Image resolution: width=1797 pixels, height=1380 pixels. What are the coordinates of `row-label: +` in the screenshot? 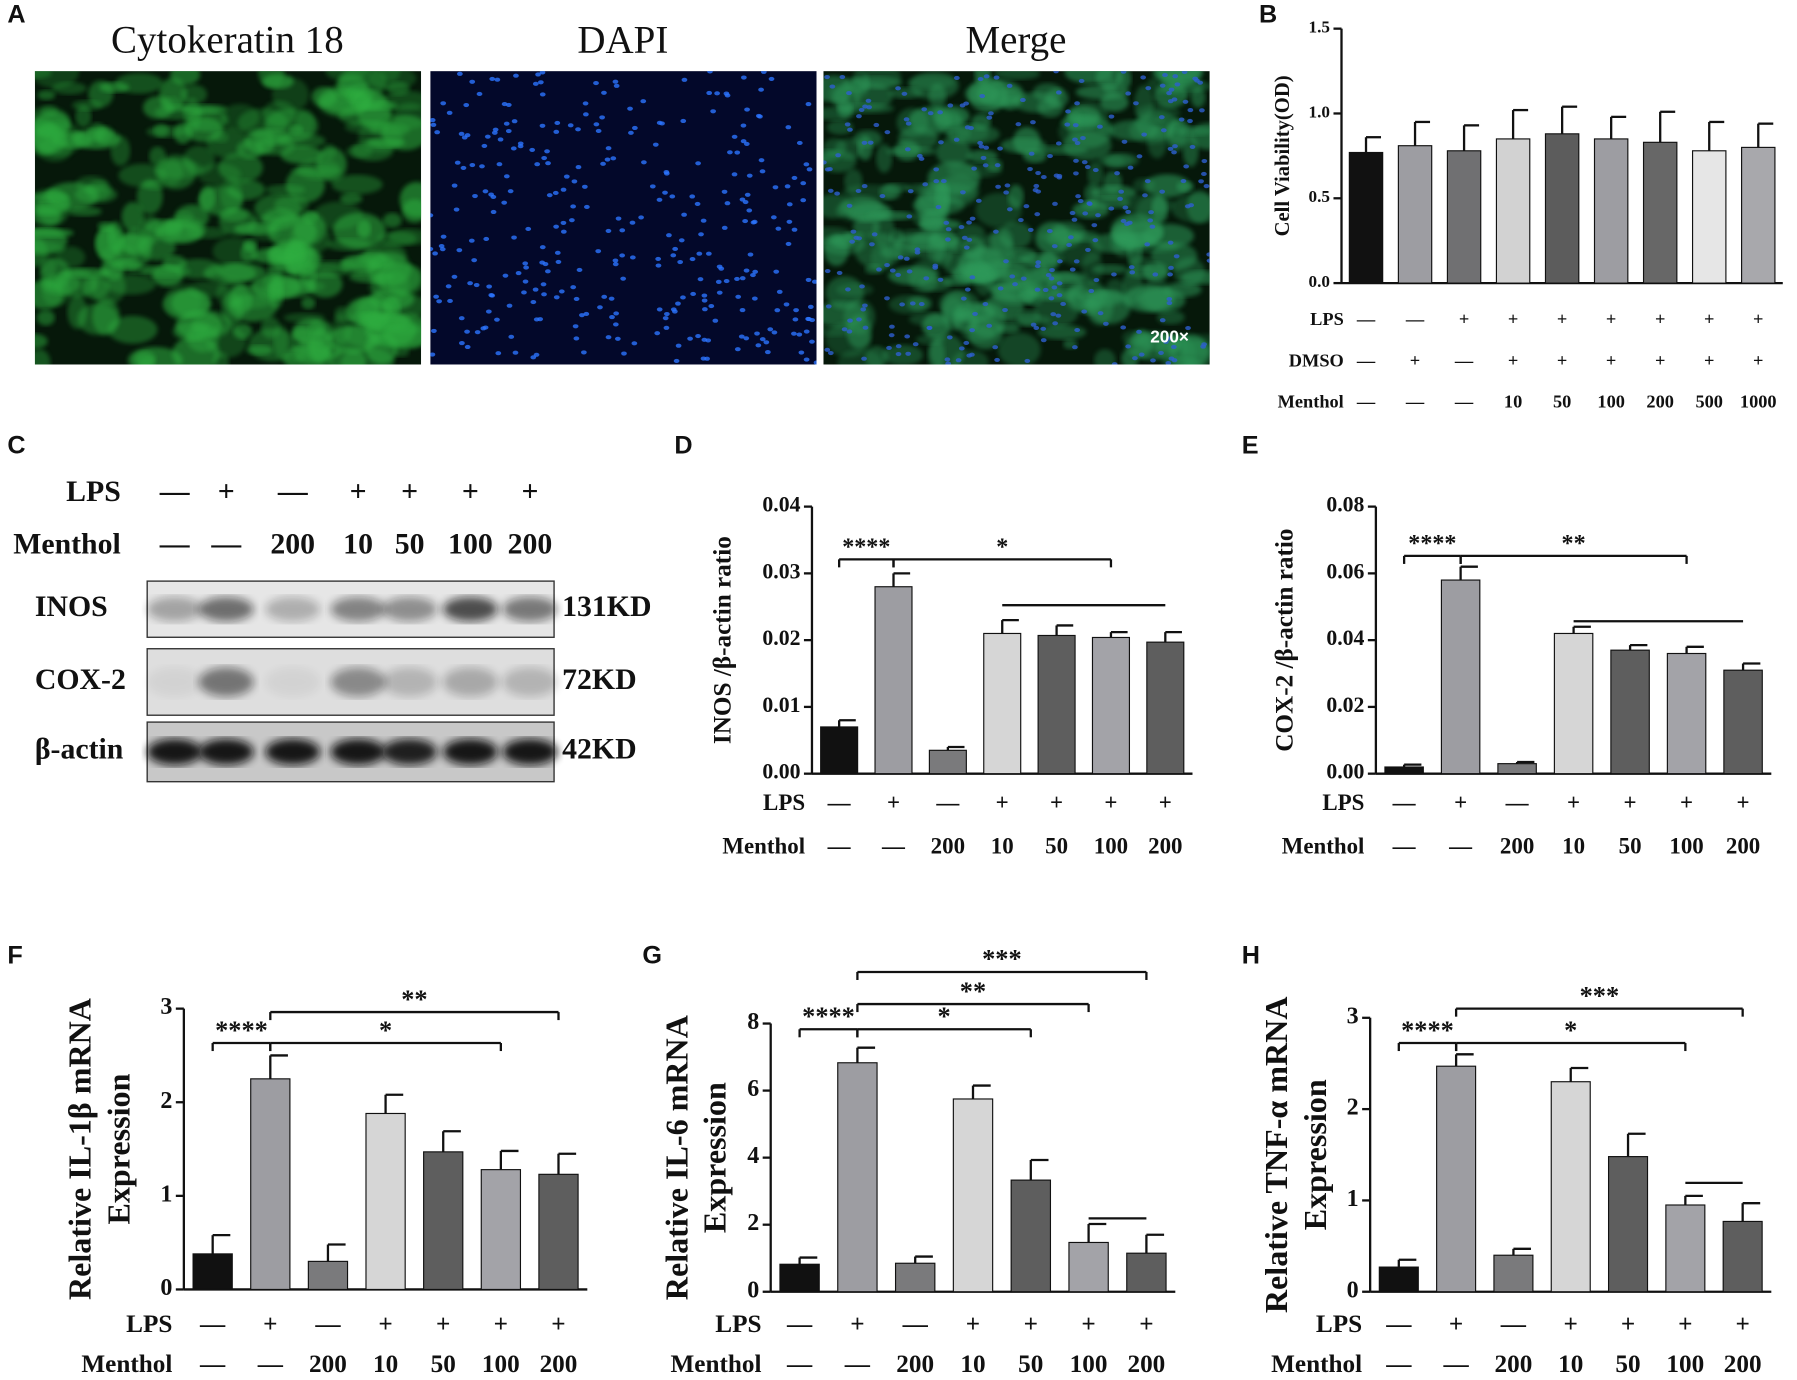 It's located at (1709, 360).